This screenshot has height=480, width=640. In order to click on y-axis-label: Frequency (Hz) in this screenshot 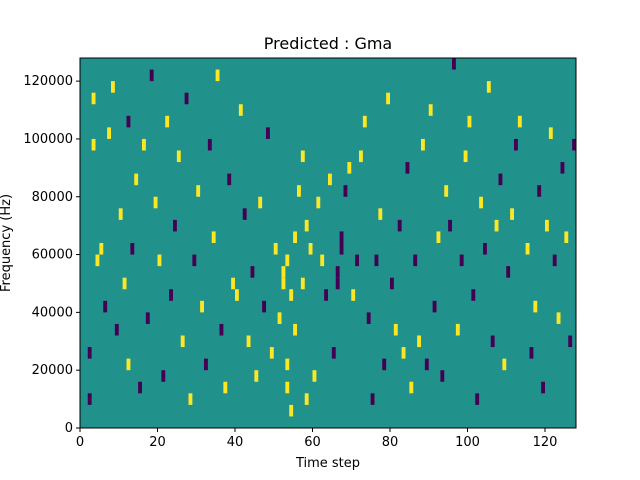, I will do `click(7, 243)`.